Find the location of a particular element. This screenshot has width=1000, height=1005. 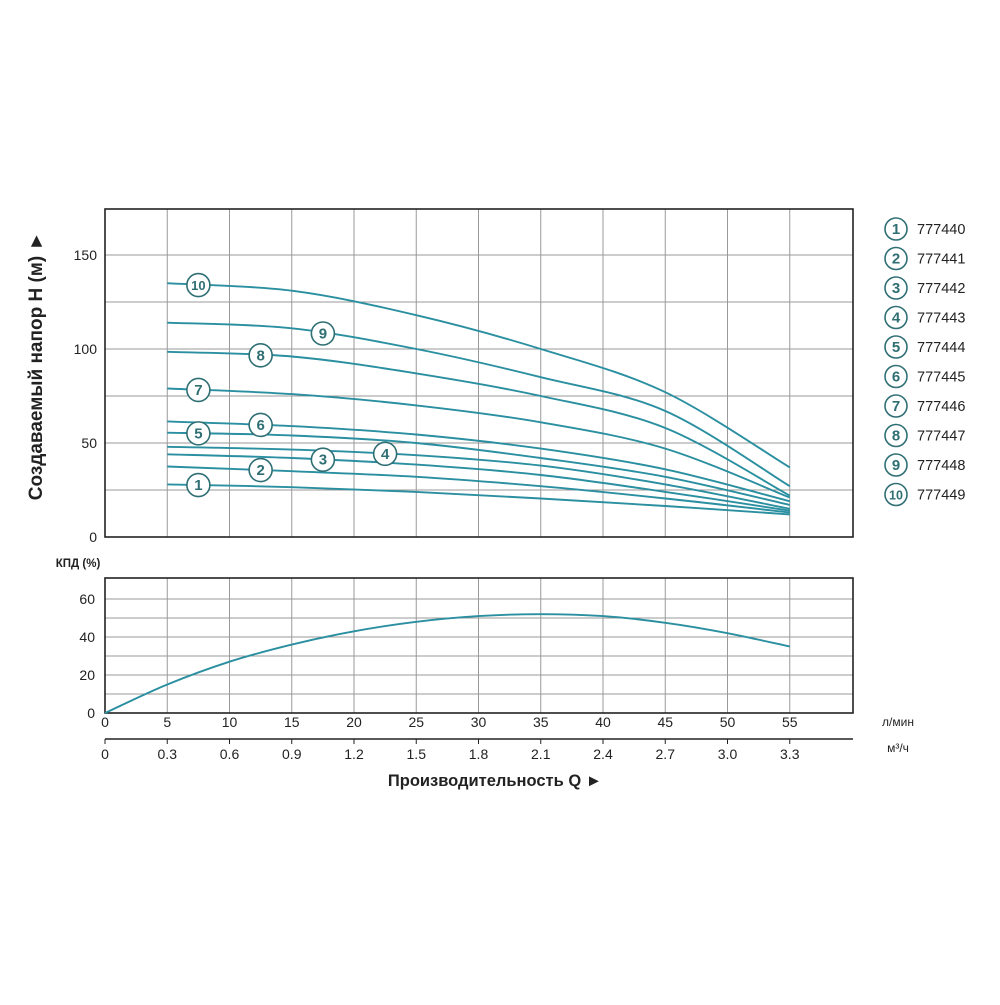

x-axis-title: Производительность Q ► is located at coordinates (495, 781).